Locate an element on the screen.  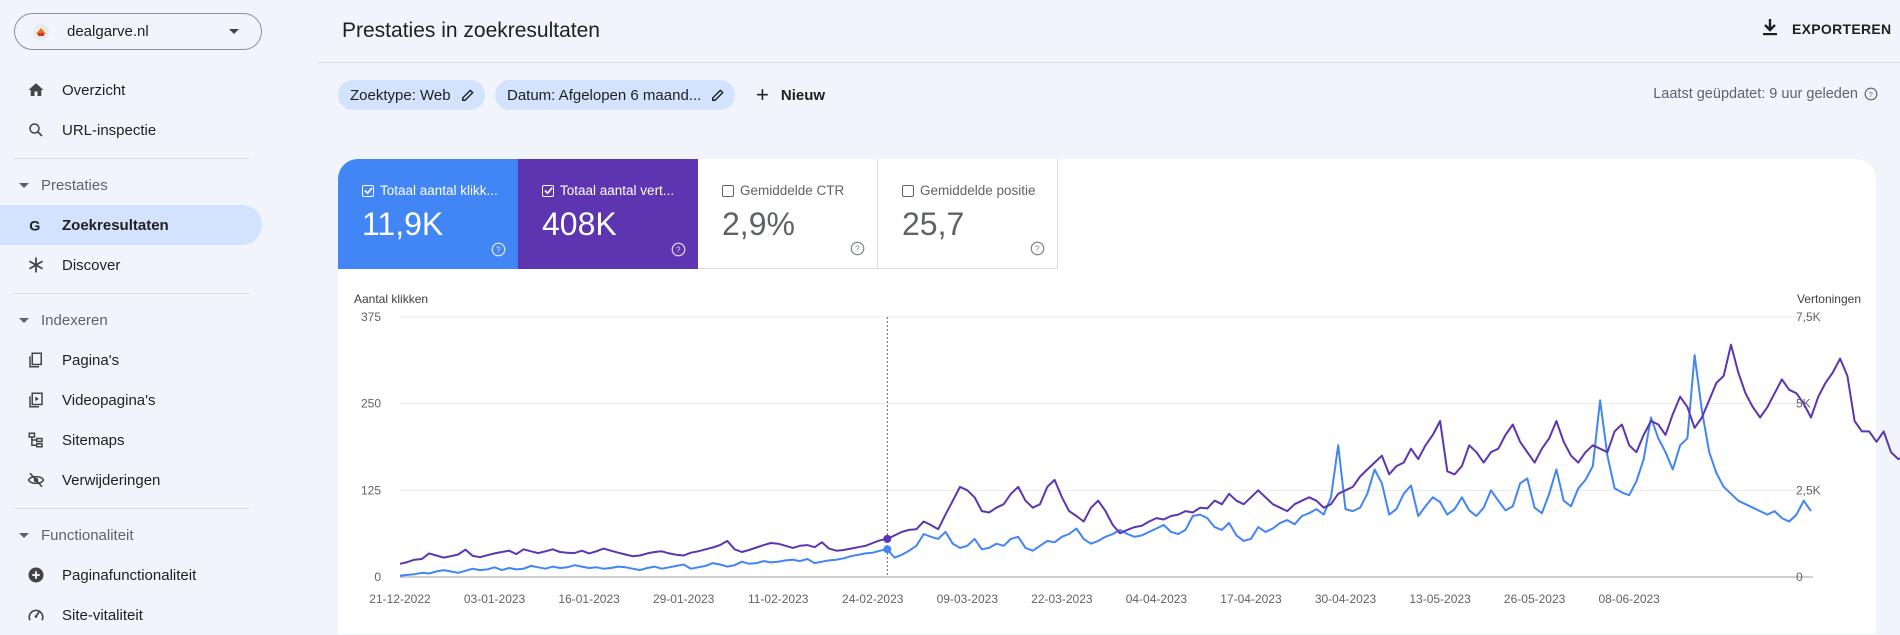
x-tick-label: 29-01-2023 is located at coordinates (684, 599).